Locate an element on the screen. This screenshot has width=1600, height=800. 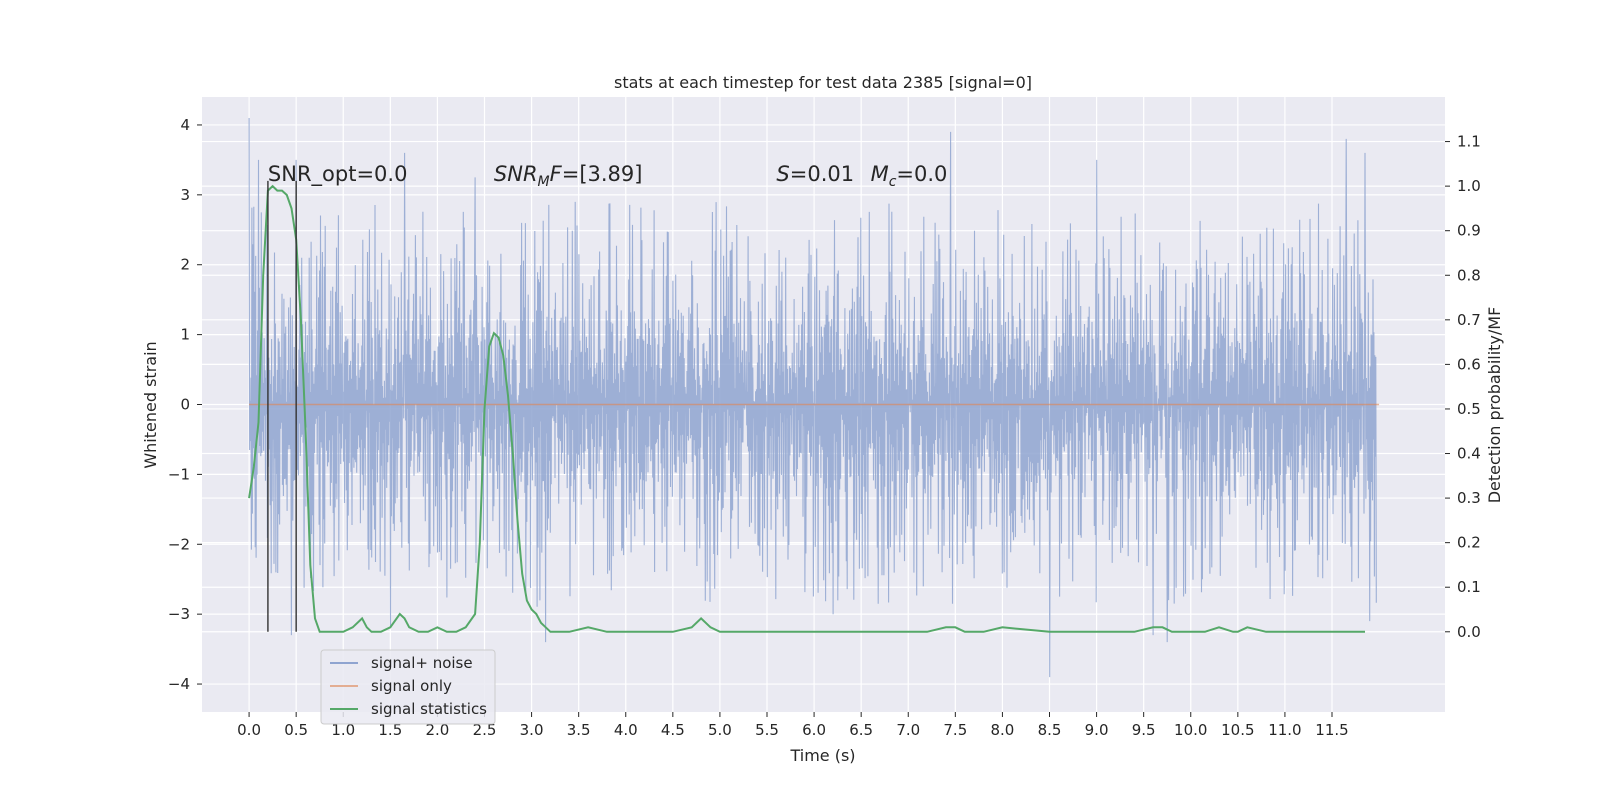
y-tick-label: 1 is located at coordinates (185, 335).